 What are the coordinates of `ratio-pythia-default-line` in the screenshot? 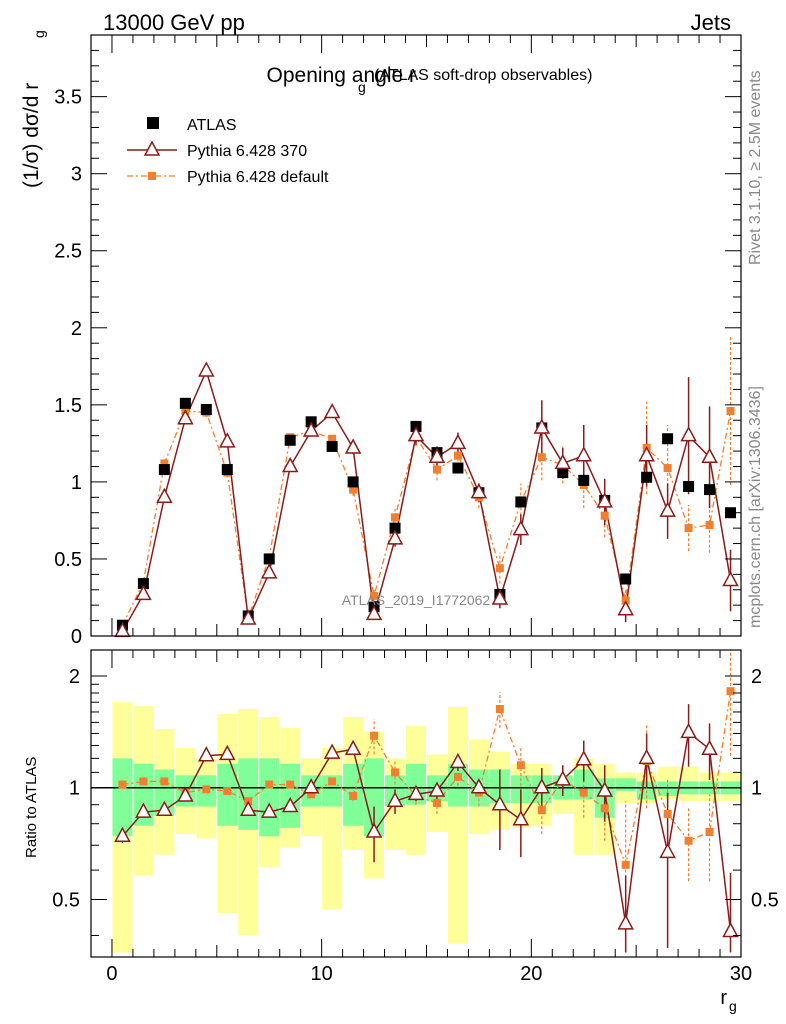 It's located at (427, 779).